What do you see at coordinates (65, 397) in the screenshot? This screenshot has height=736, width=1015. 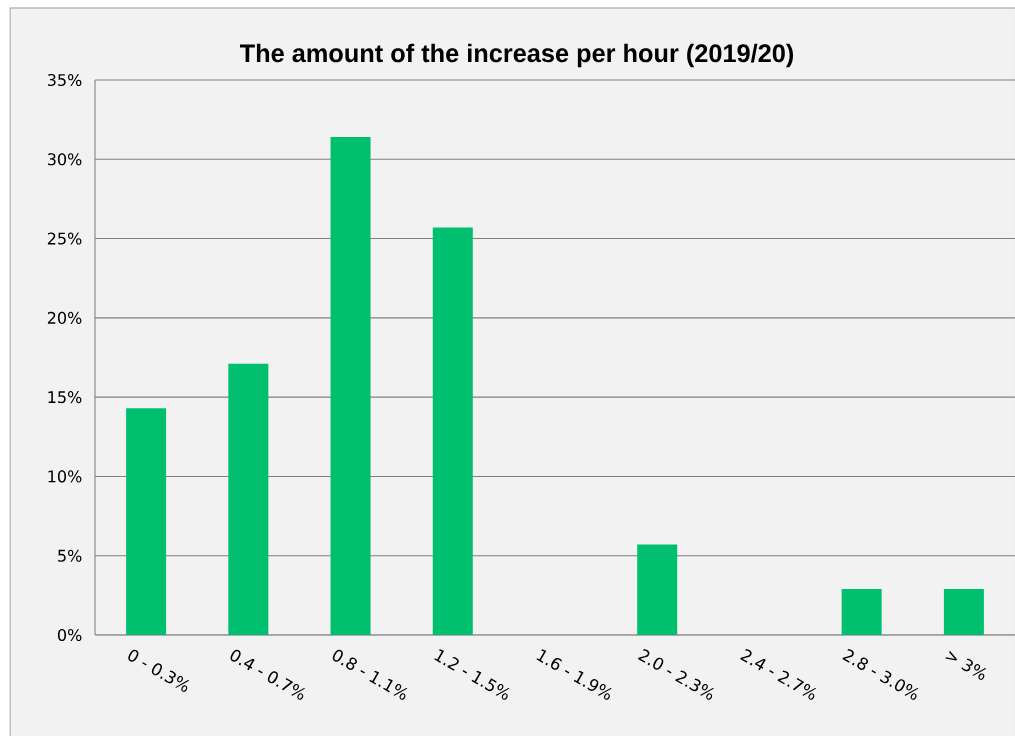 I see `y-tick-label: 15%` at bounding box center [65, 397].